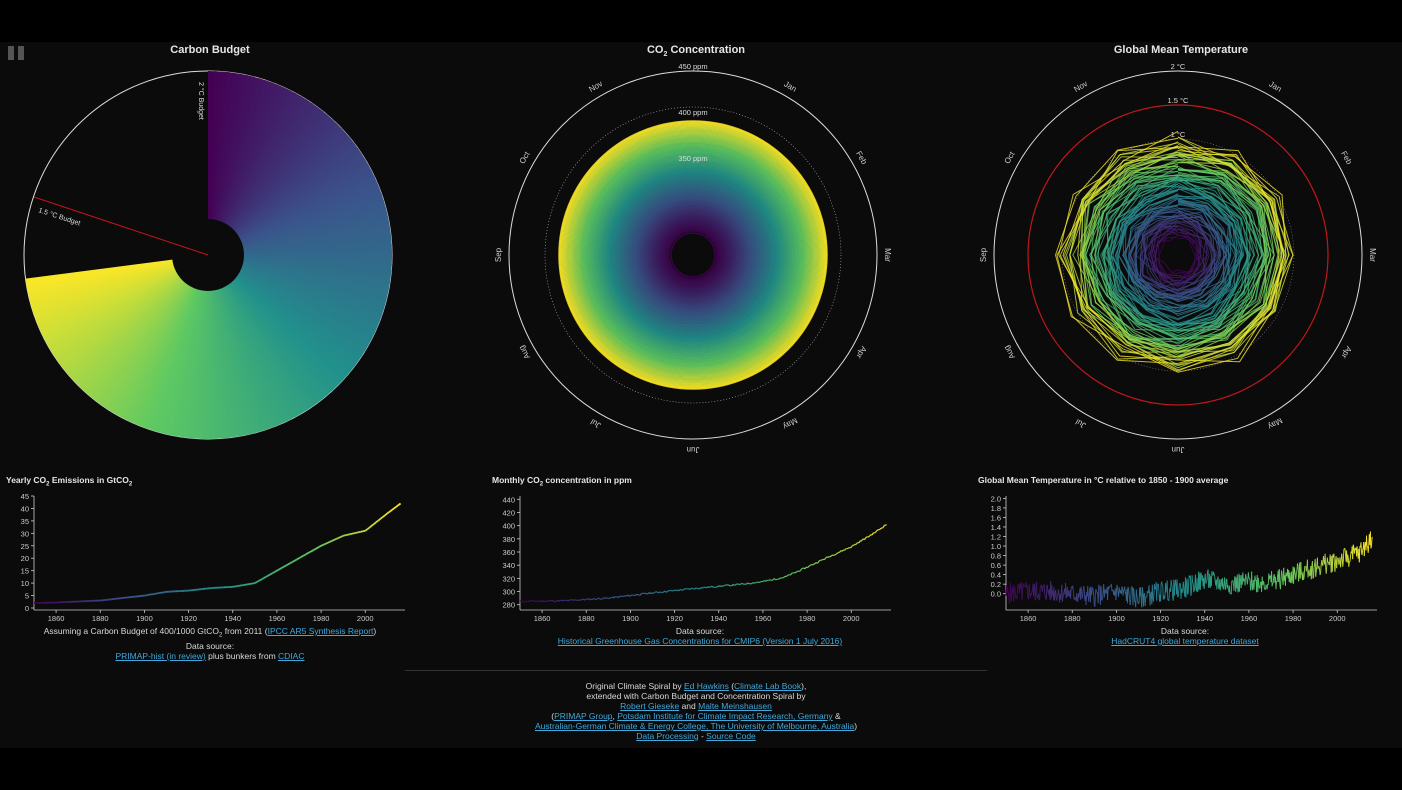 The width and height of the screenshot is (1402, 790). I want to click on y-tick-label: 1.8, so click(996, 508).